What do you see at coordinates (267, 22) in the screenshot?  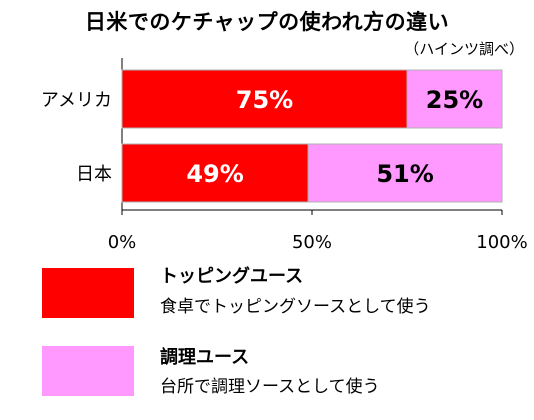 I see `chart-title: 日米でのケチャップの使われ方の違い` at bounding box center [267, 22].